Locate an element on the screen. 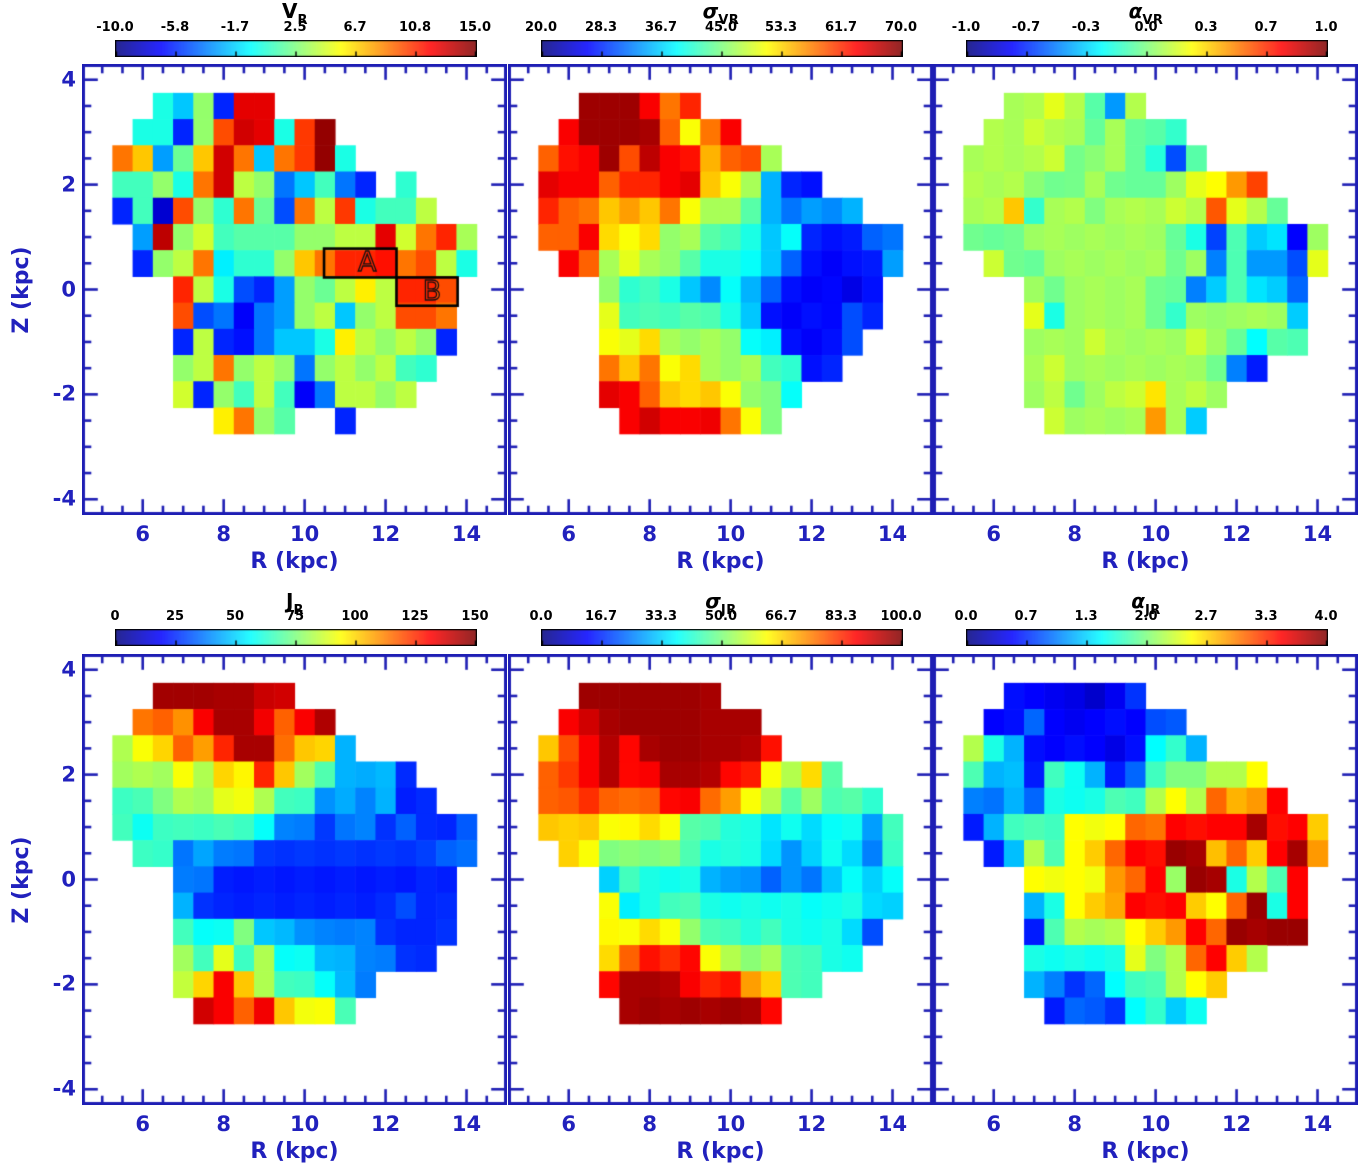 The width and height of the screenshot is (1364, 1174). title-main: J is located at coordinates (290, 601).